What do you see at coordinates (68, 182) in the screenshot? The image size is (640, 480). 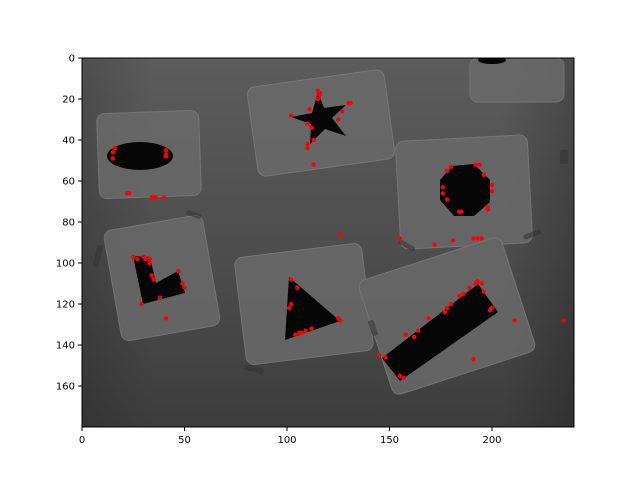 I see `y-tick-label: 60` at bounding box center [68, 182].